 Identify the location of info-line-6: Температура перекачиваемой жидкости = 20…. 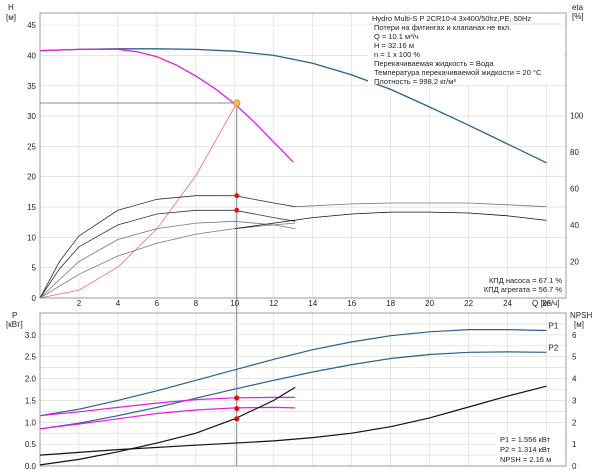
(458, 72).